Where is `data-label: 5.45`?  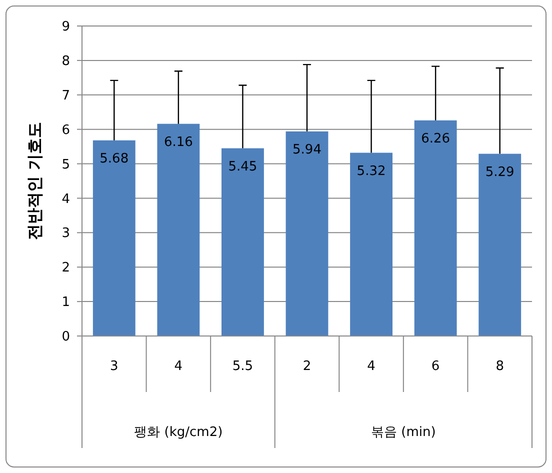
data-label: 5.45 is located at coordinates (243, 166).